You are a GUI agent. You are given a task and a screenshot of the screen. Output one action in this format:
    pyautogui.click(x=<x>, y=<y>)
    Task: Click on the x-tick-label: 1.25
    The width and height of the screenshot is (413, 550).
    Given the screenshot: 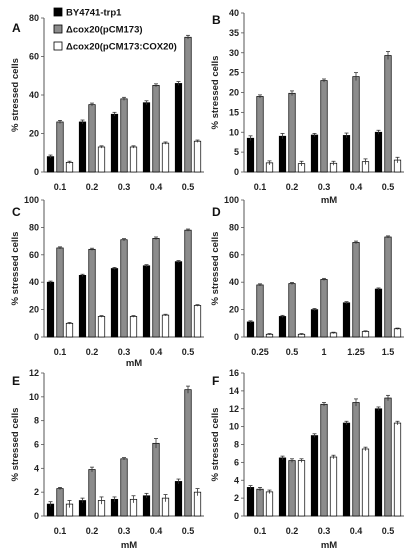 What is the action you would take?
    pyautogui.click(x=356, y=352)
    